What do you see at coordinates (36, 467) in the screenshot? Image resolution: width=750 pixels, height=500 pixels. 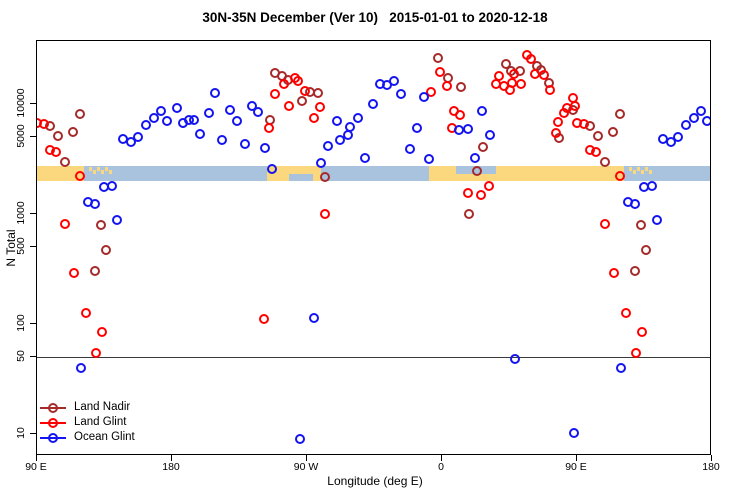 I see `x-tick-label: 90 E` at bounding box center [36, 467].